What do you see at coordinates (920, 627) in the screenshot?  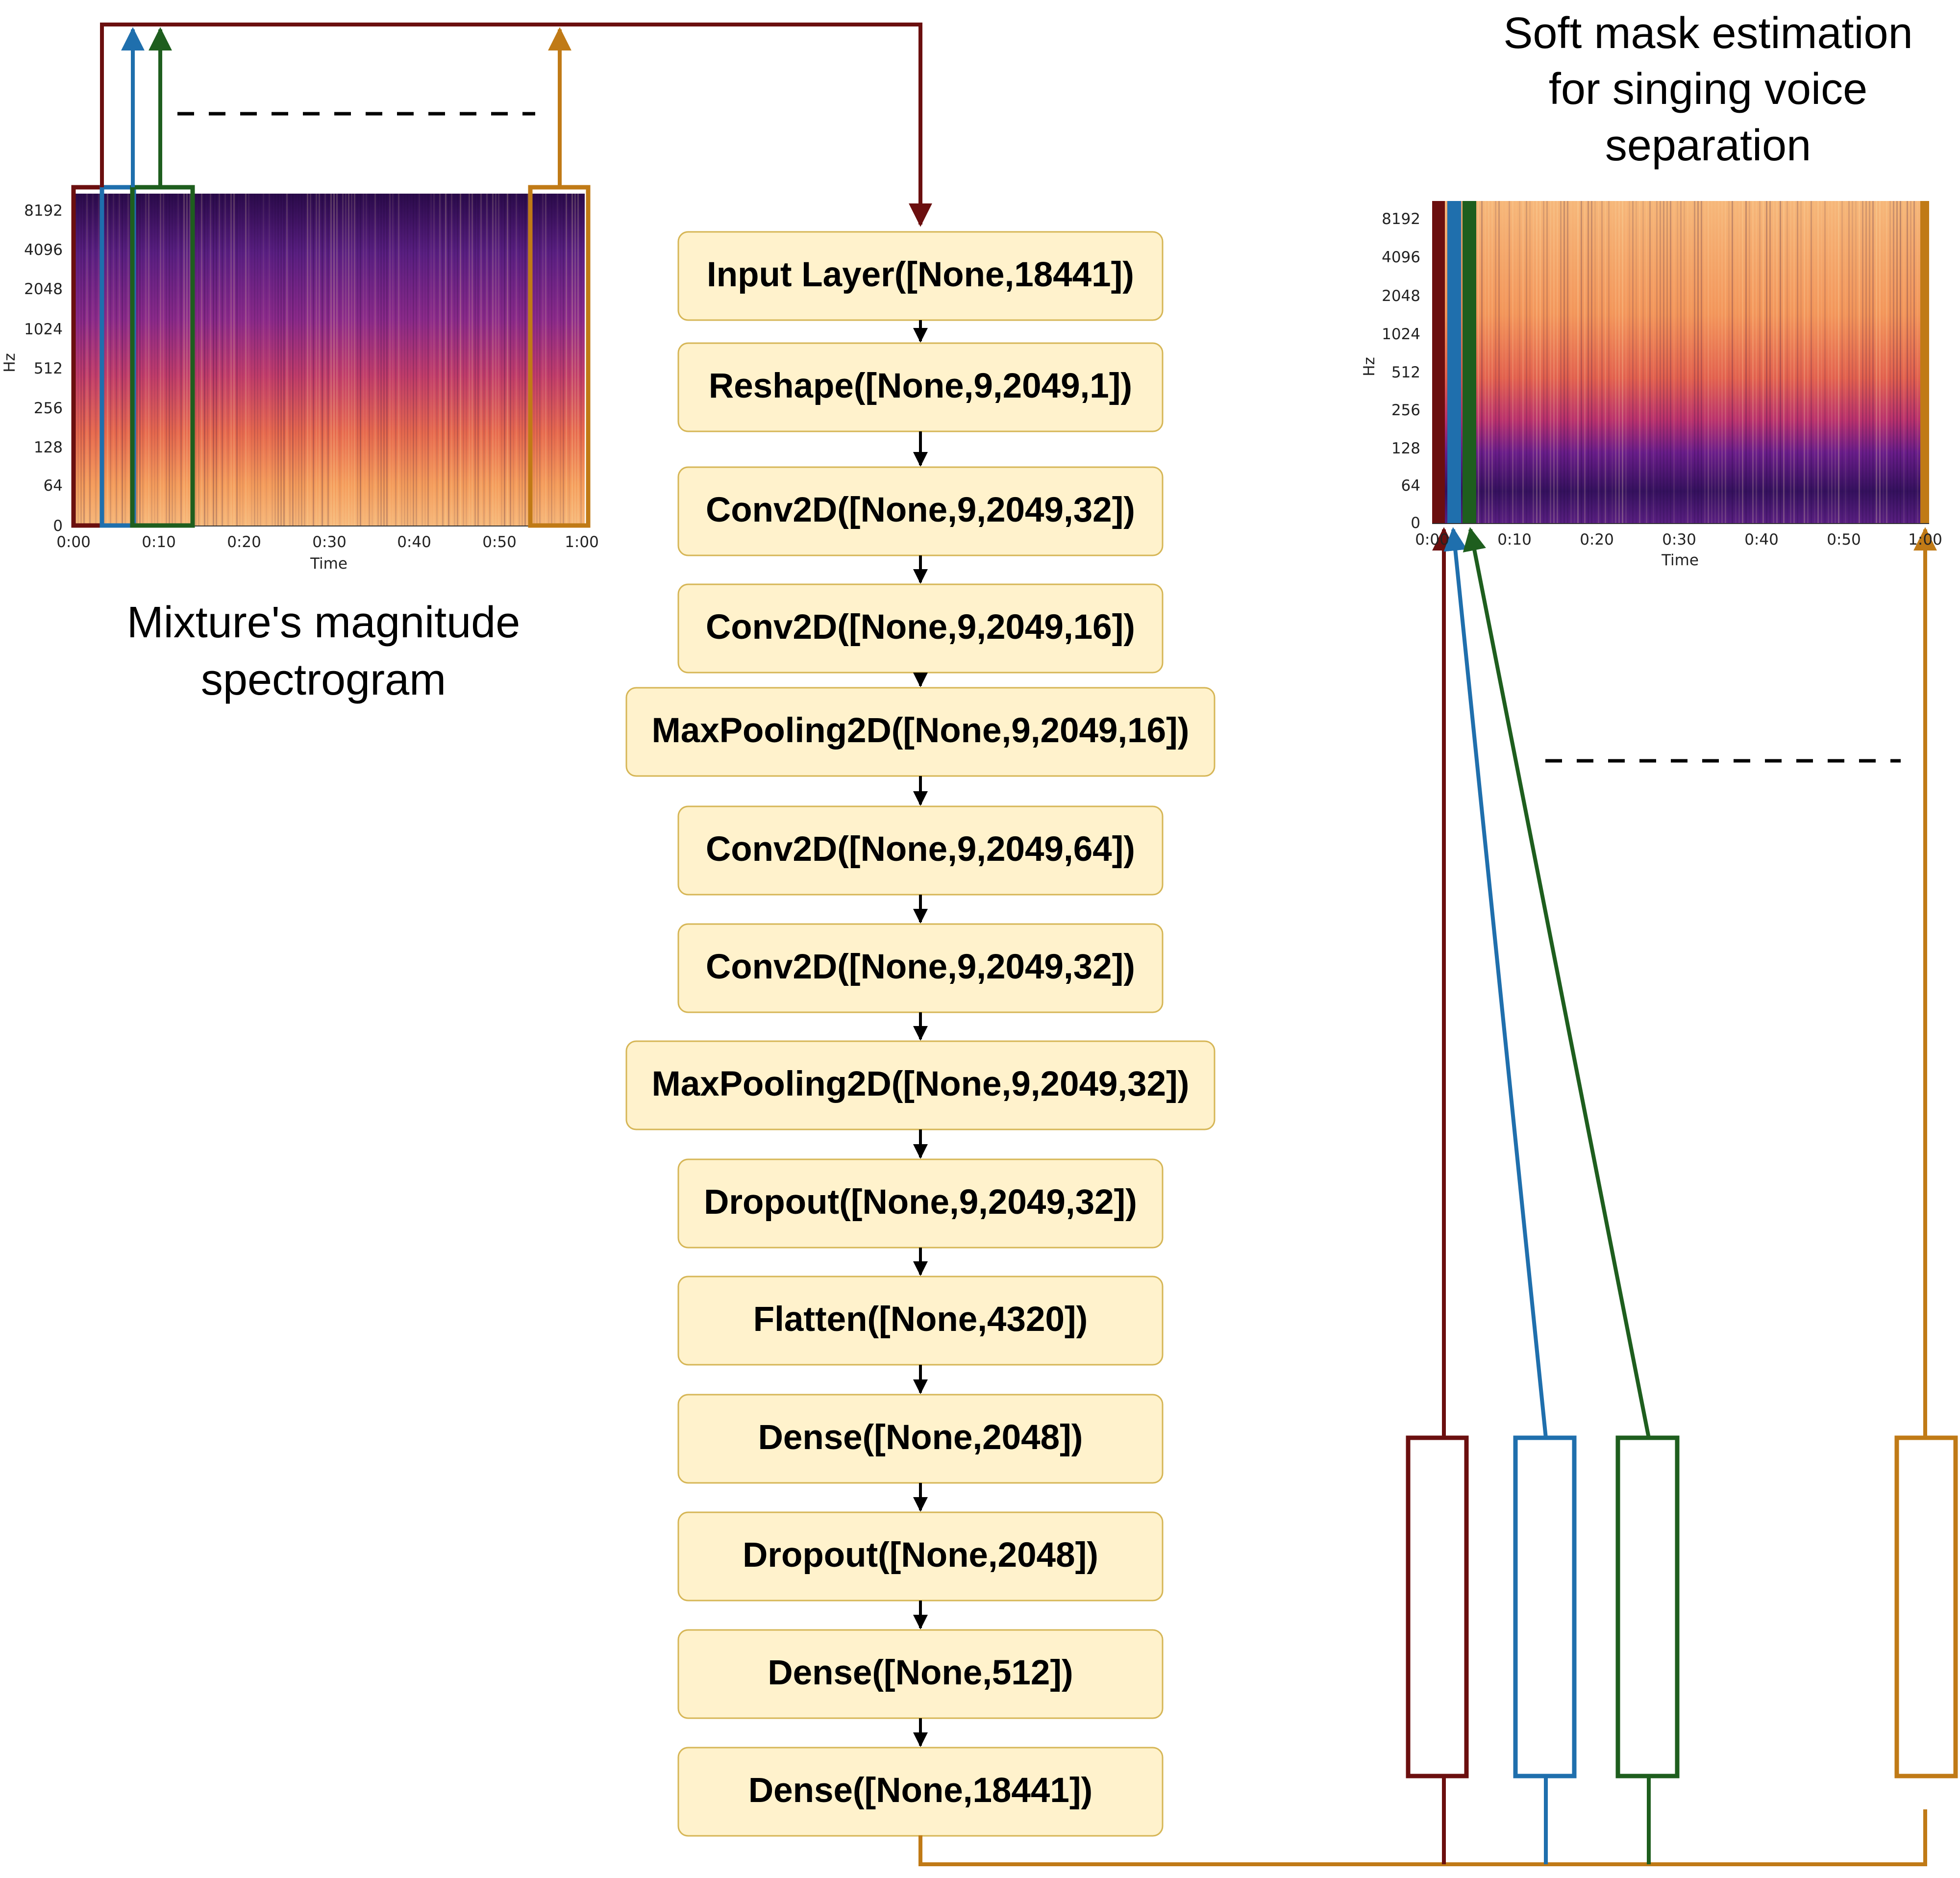 I see `layer-label: Conv2D([None,9,2049,16])` at bounding box center [920, 627].